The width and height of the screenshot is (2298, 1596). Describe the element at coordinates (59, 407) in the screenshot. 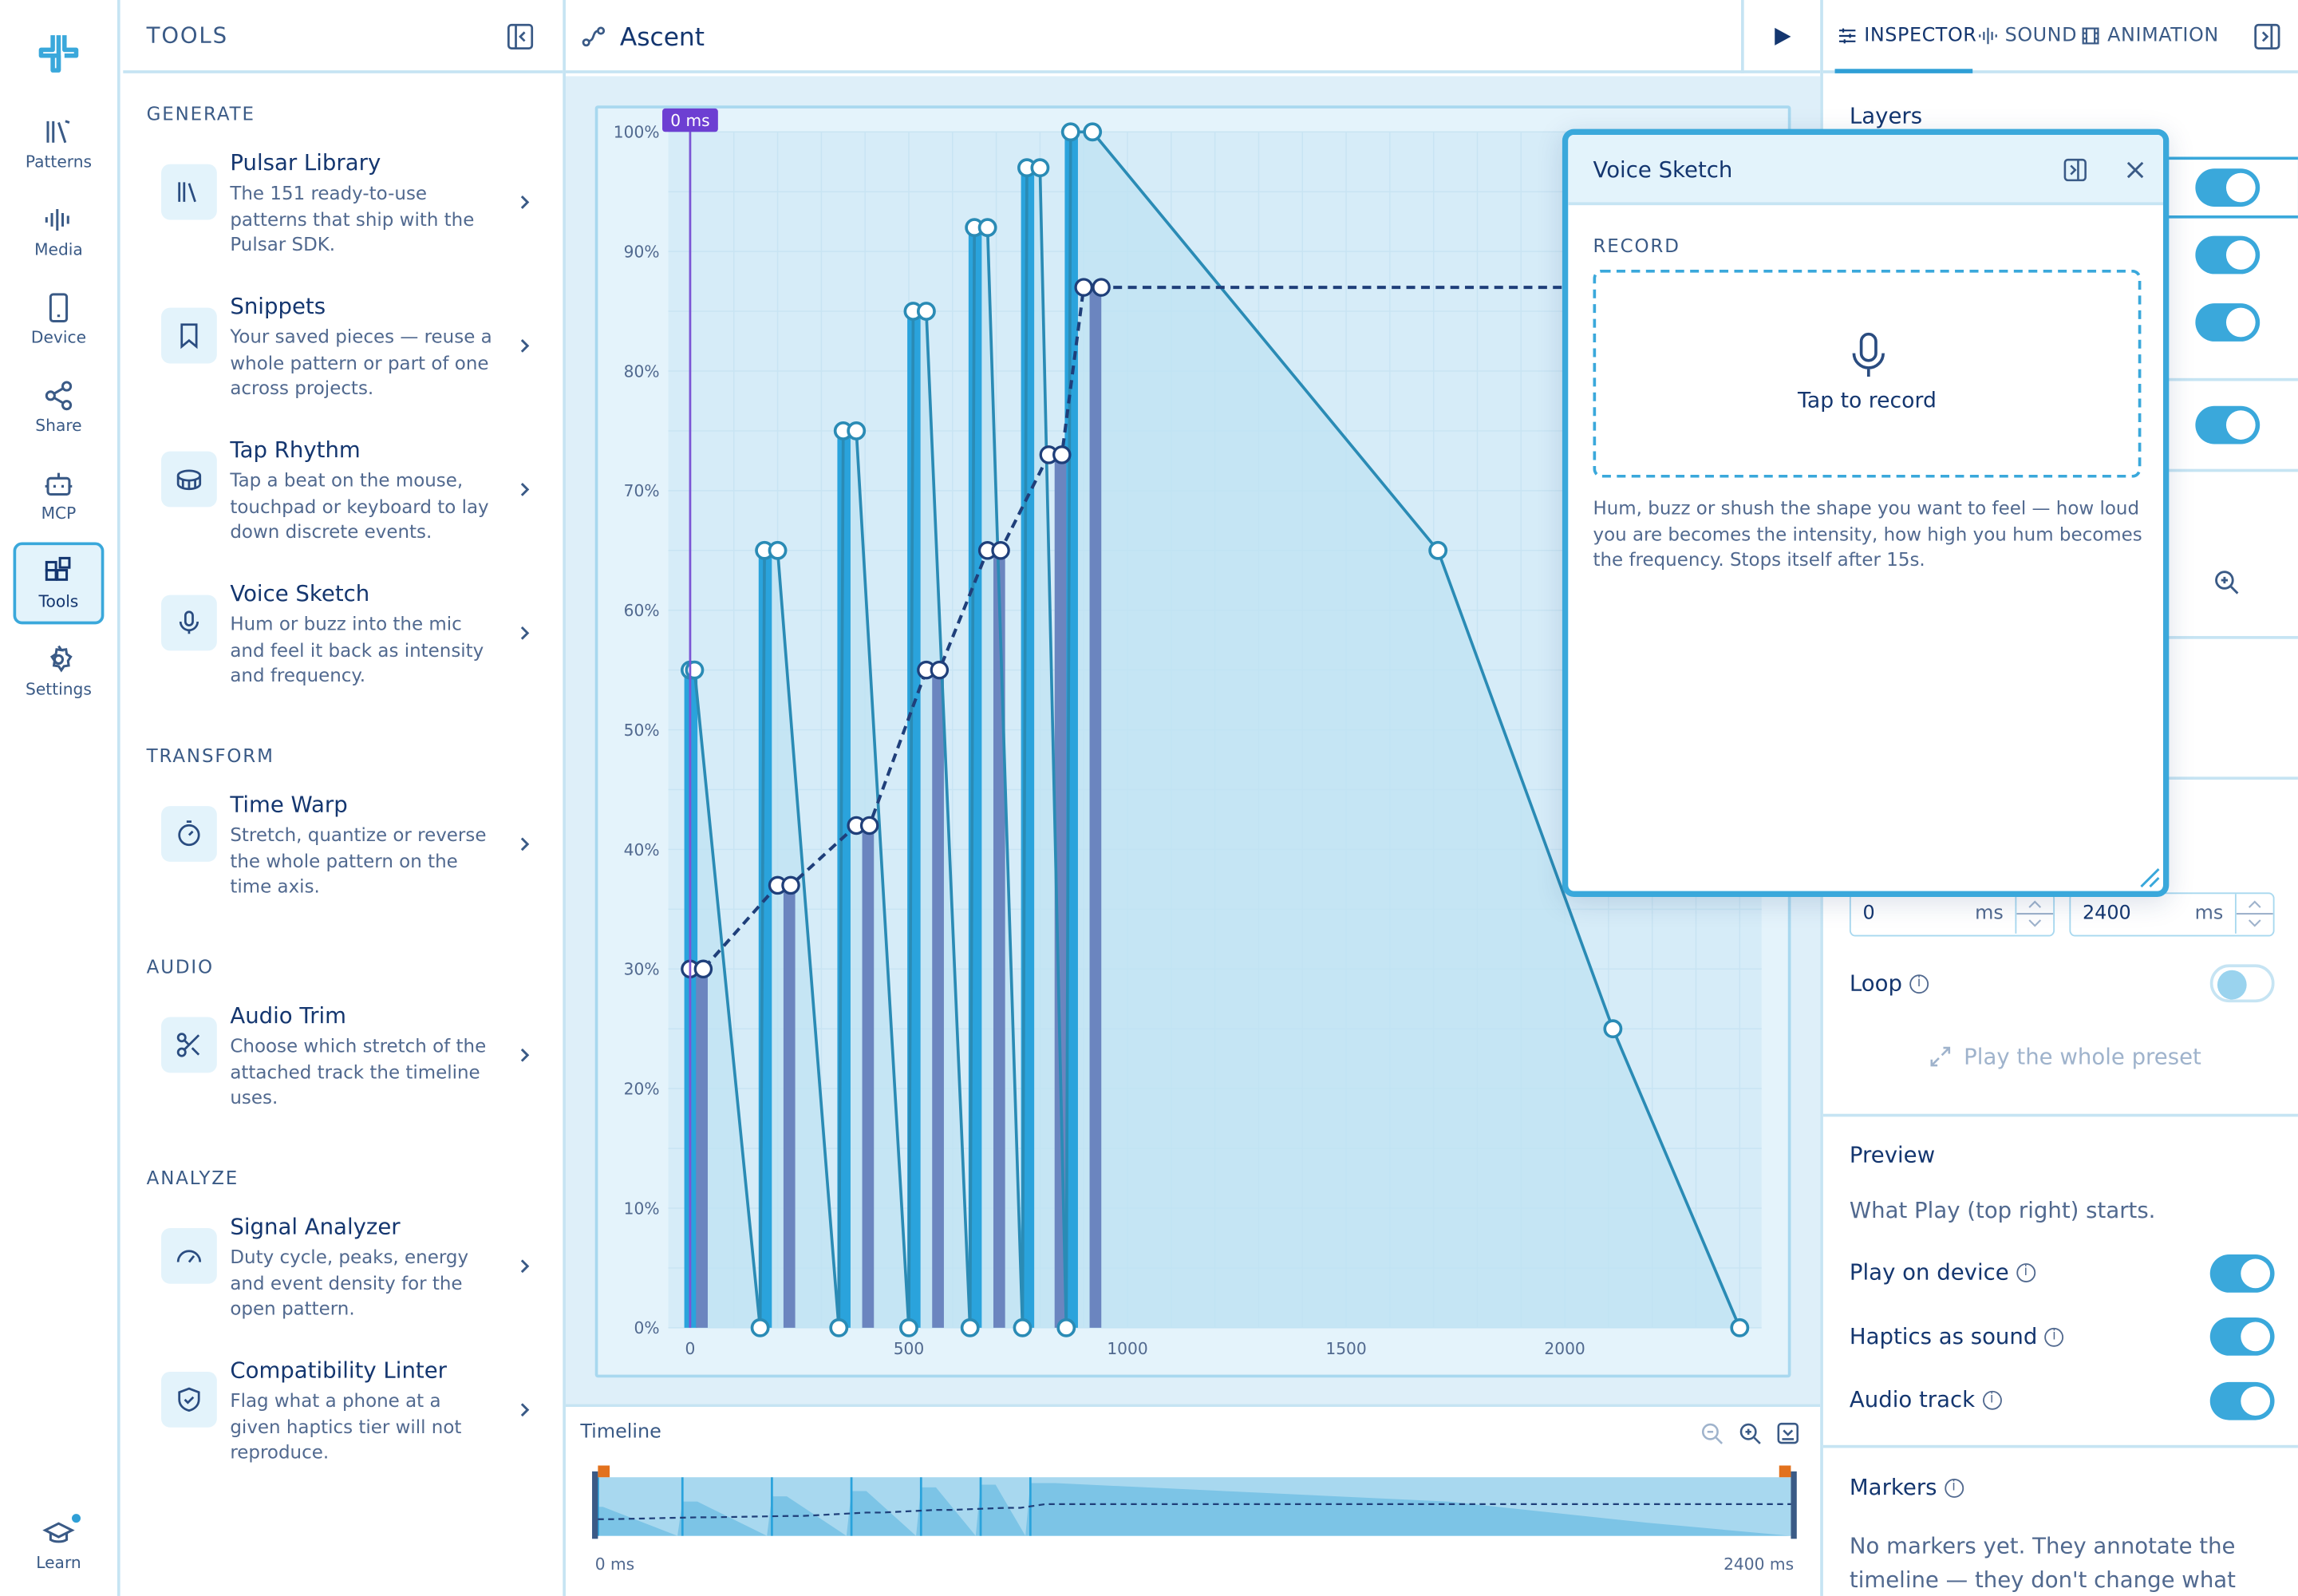

I see `rail-item-share: Share` at that location.